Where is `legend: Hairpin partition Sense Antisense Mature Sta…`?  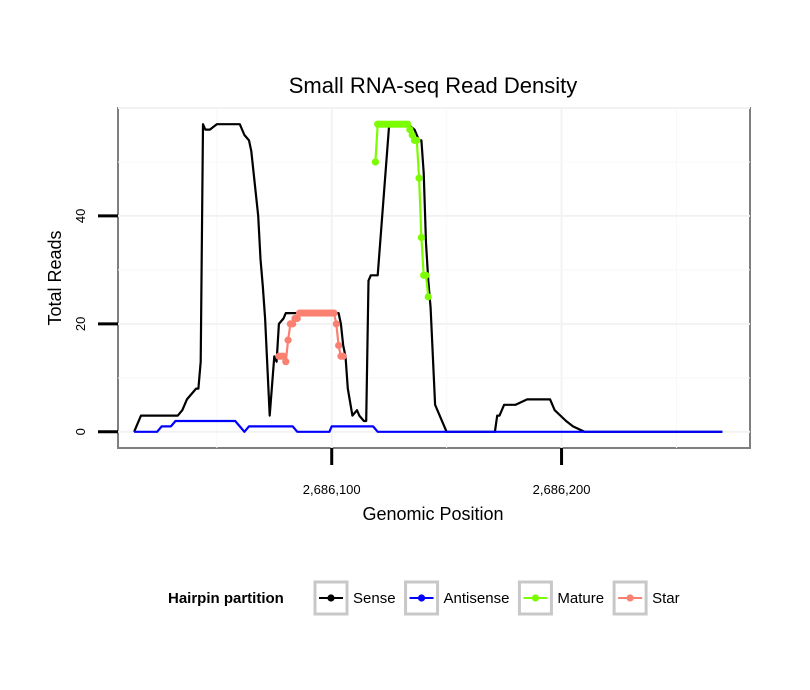
legend: Hairpin partition Sense Antisense Mature Sta… is located at coordinates (424, 598).